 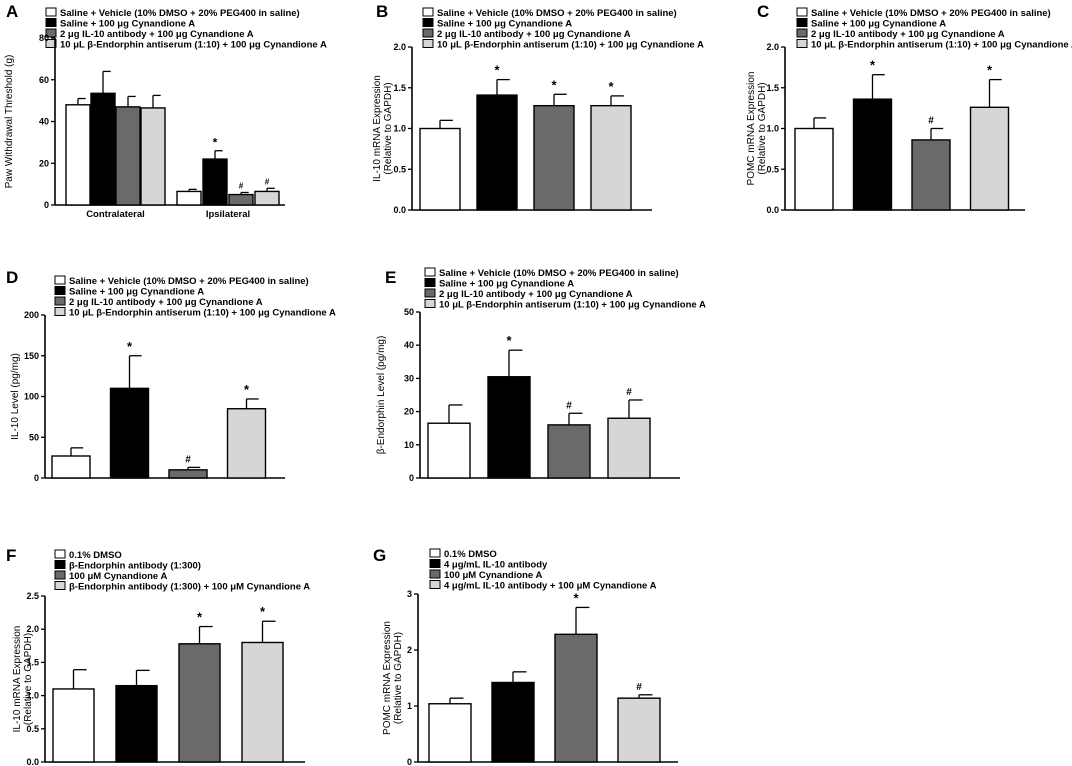 What do you see at coordinates (9, 122) in the screenshot?
I see `y-axis-label: Paw Withdrawal Threshold (g)` at bounding box center [9, 122].